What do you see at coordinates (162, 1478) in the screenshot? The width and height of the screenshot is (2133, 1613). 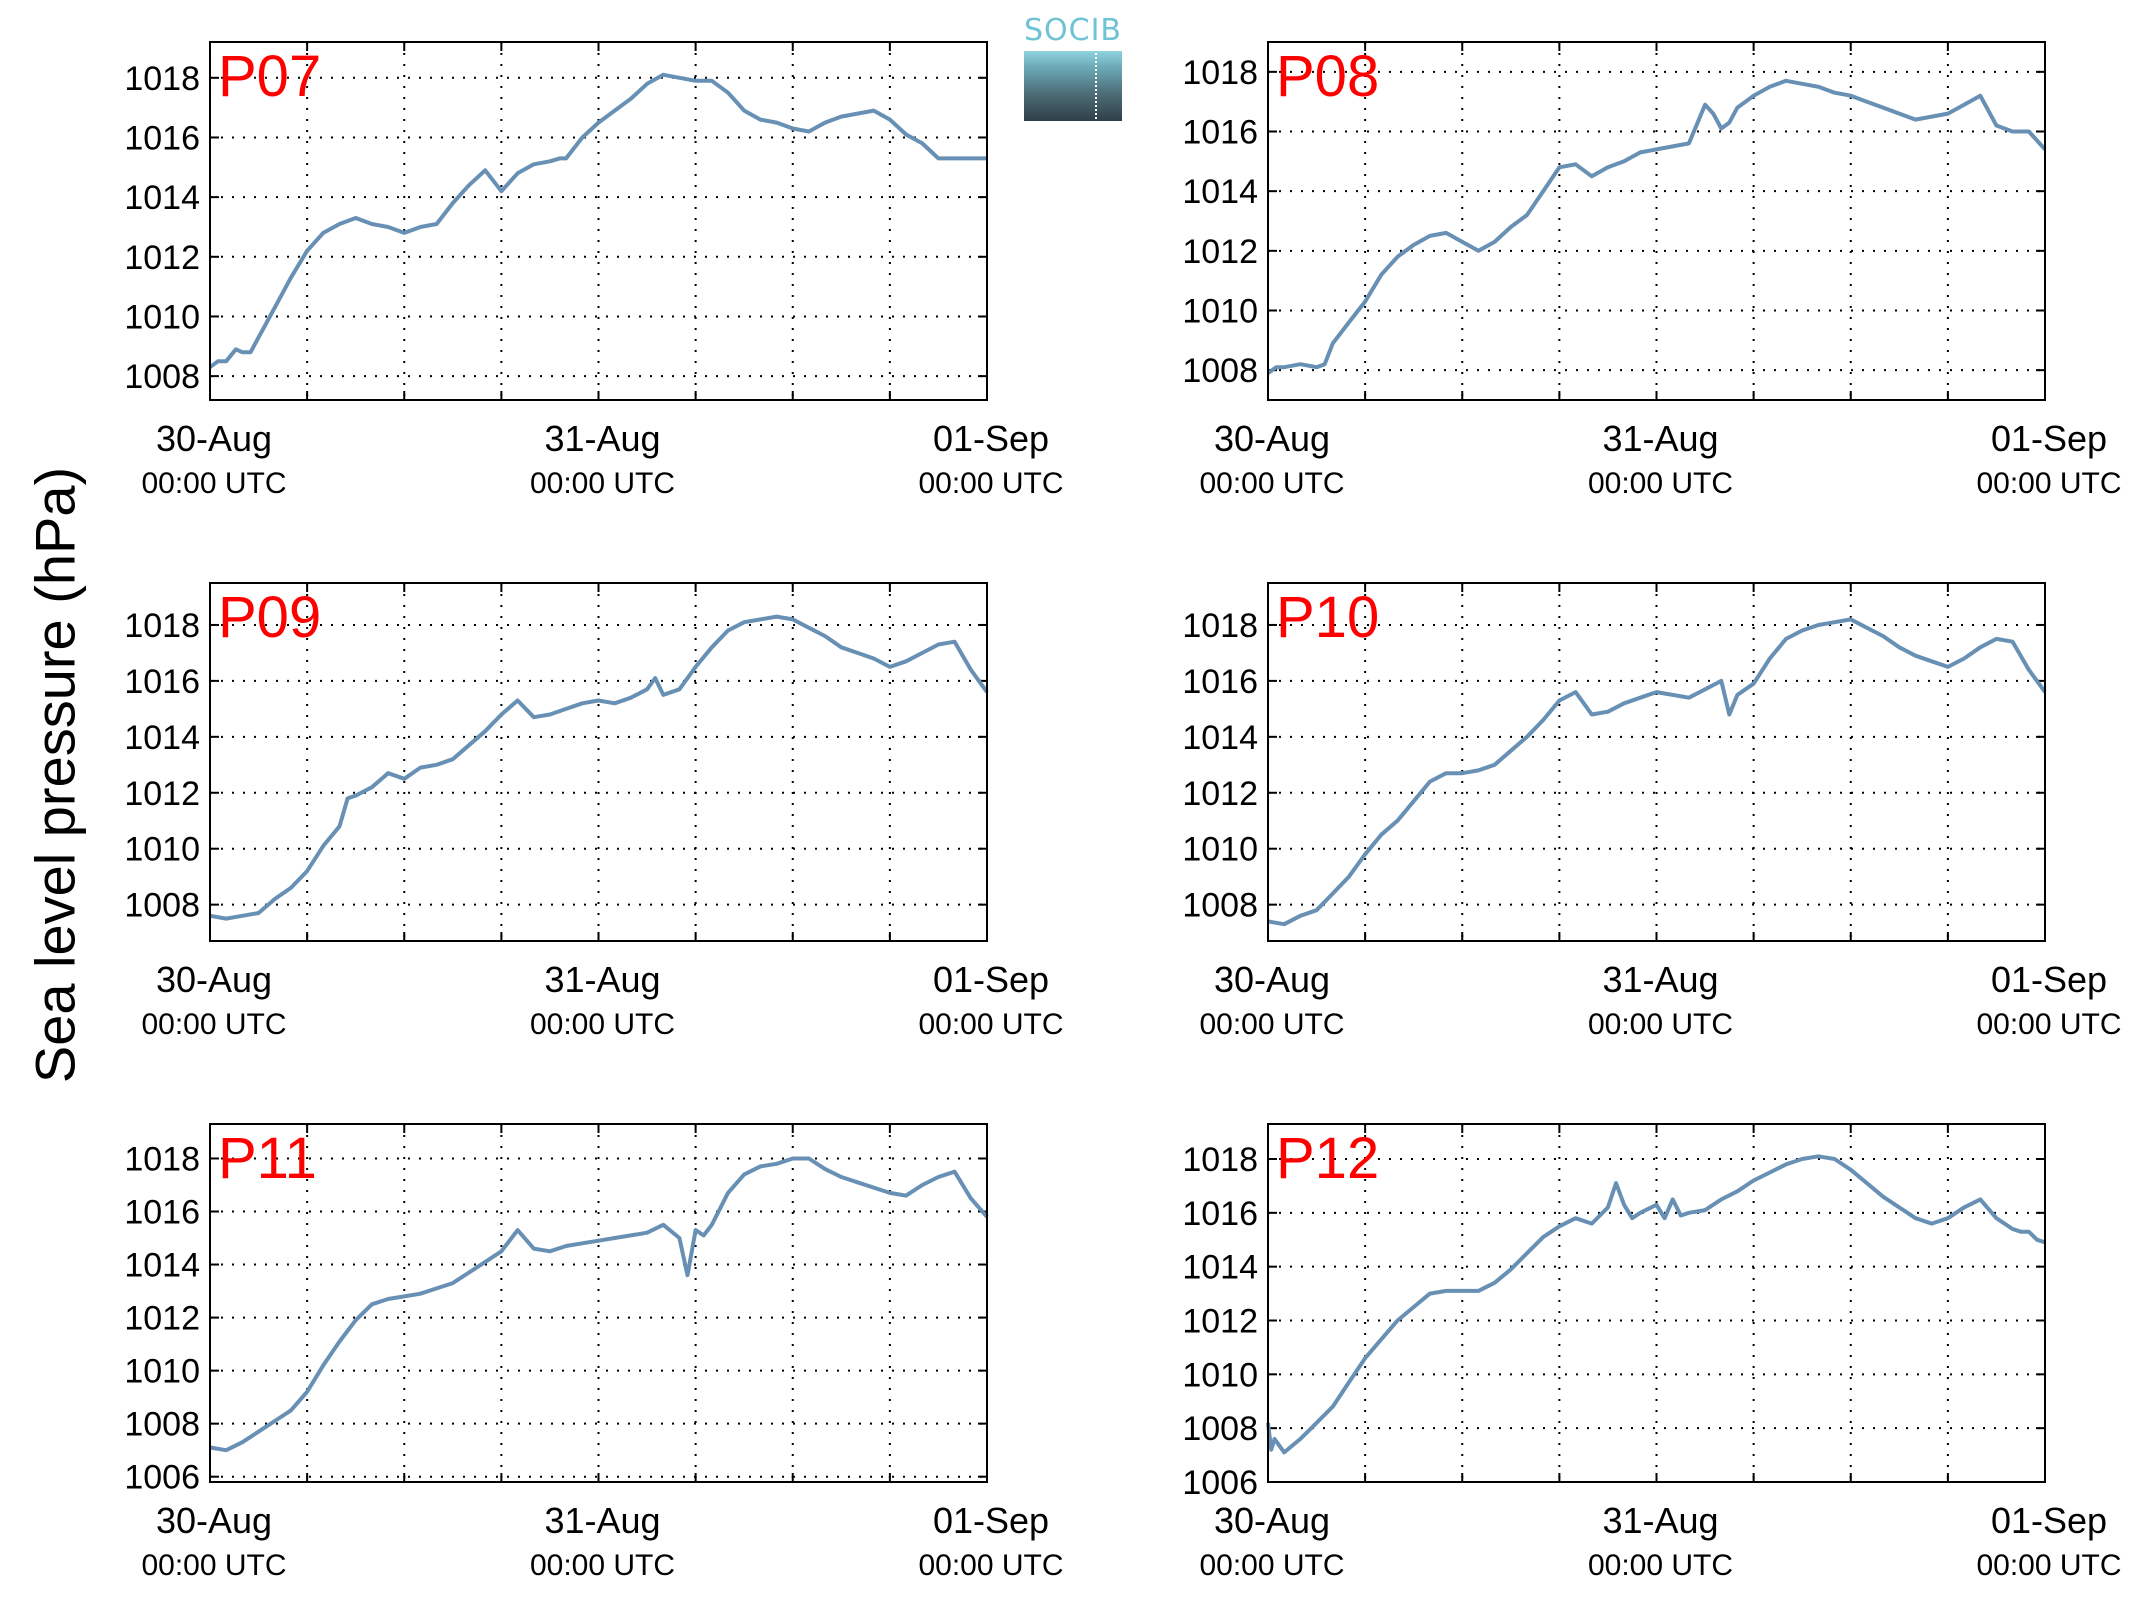 I see `y-tick-label: 1006` at bounding box center [162, 1478].